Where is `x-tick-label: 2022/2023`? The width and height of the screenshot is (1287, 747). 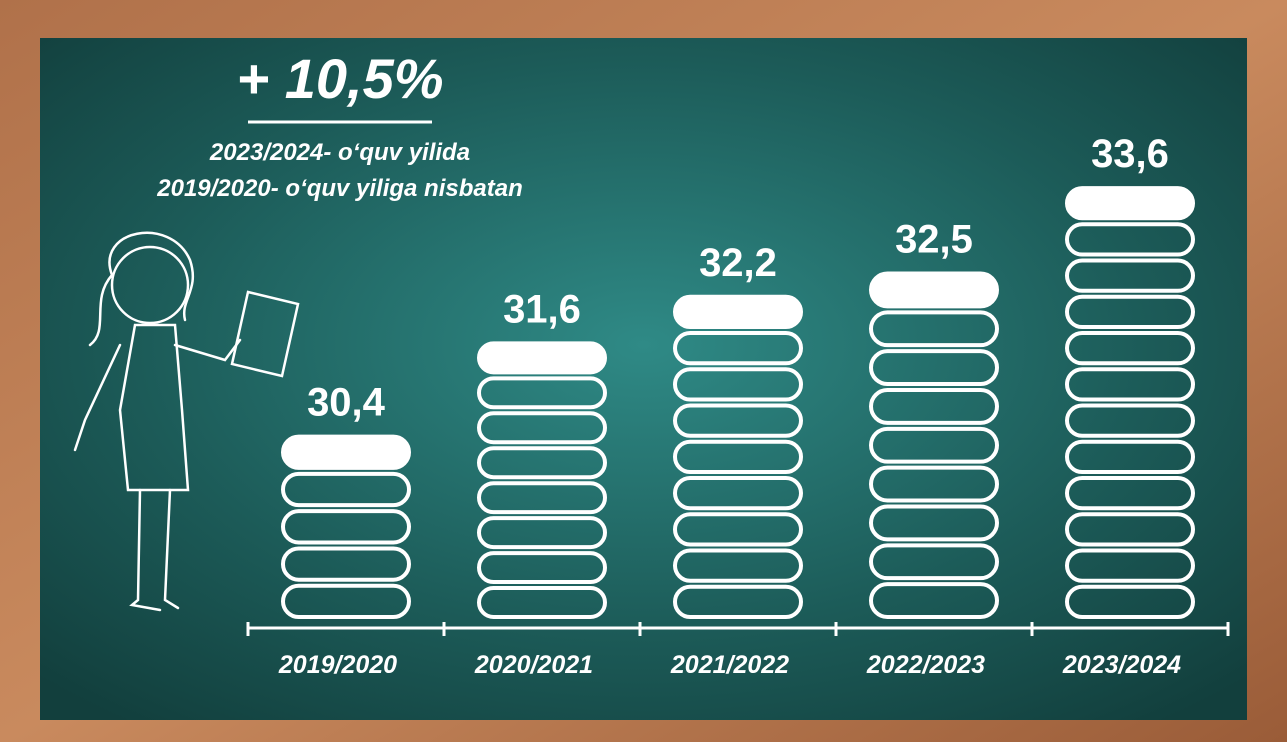 x-tick-label: 2022/2023 is located at coordinates (925, 665).